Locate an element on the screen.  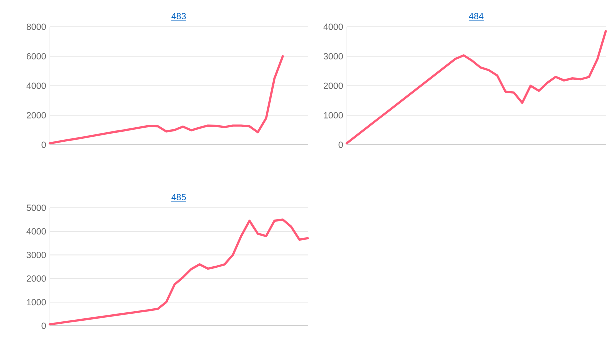
y-tick-label: 6000 is located at coordinates (36, 56).